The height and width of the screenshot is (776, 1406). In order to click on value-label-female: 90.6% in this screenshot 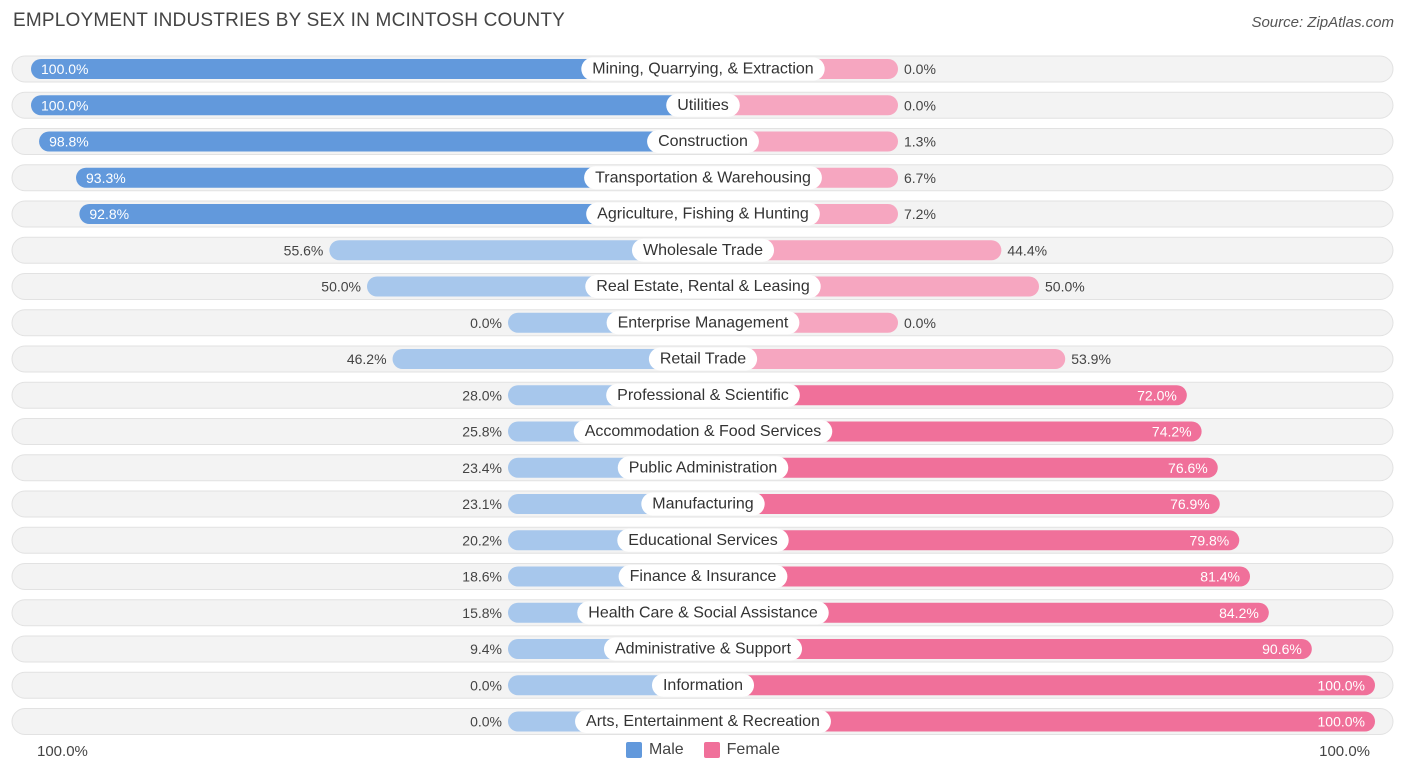, I will do `click(1282, 649)`.